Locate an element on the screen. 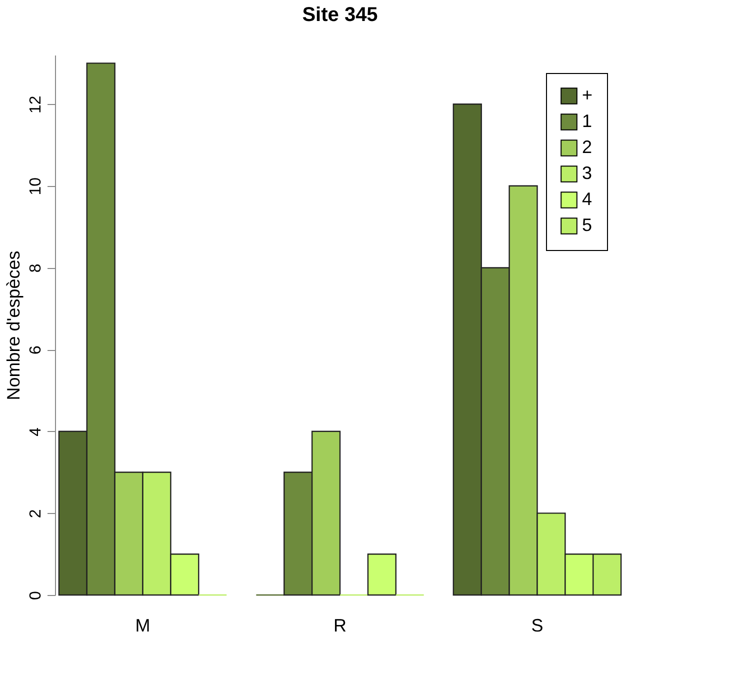 This screenshot has height=682, width=734. legend-label: 4 is located at coordinates (587, 199).